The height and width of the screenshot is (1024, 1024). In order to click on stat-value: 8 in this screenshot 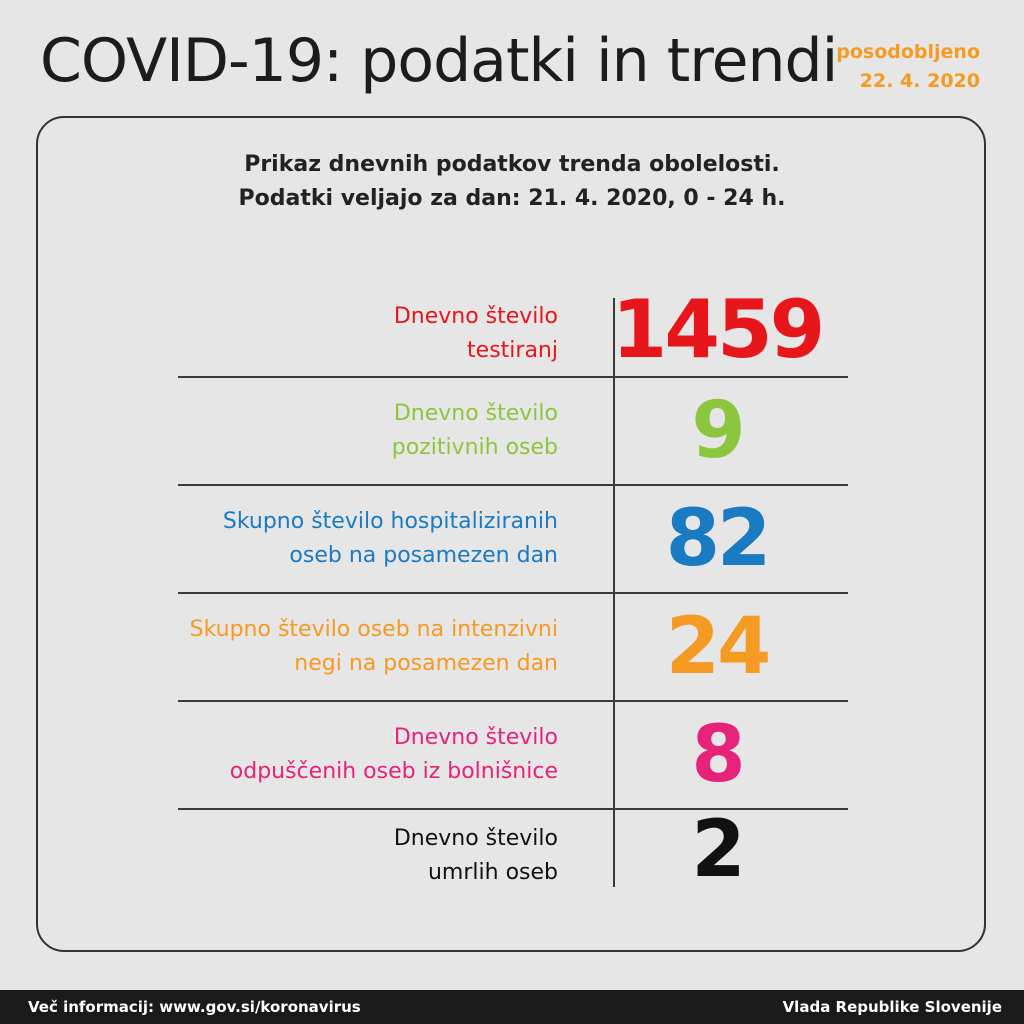, I will do `click(718, 755)`.